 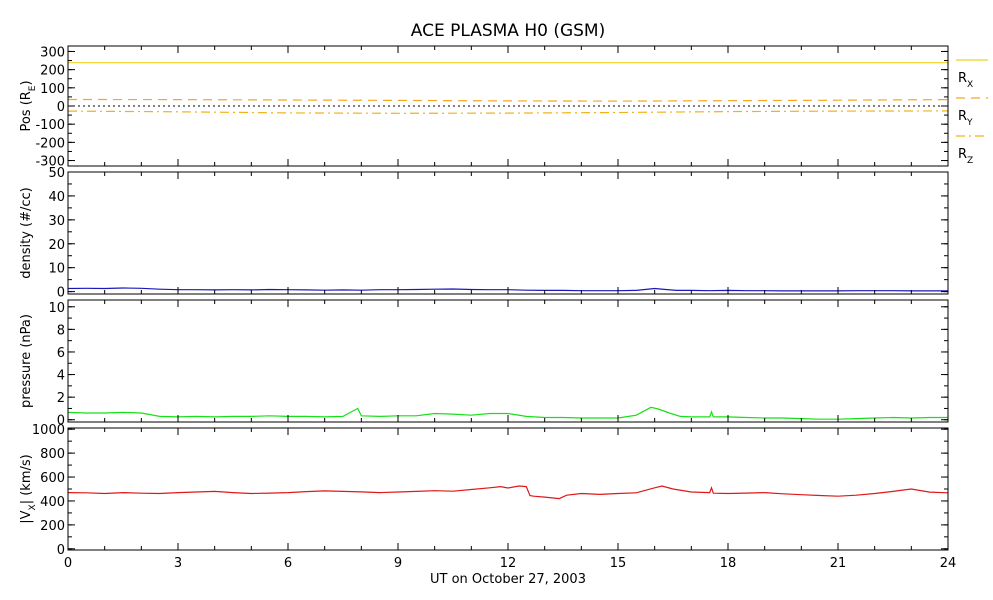 I want to click on y-tick-label: 300, so click(x=52, y=52).